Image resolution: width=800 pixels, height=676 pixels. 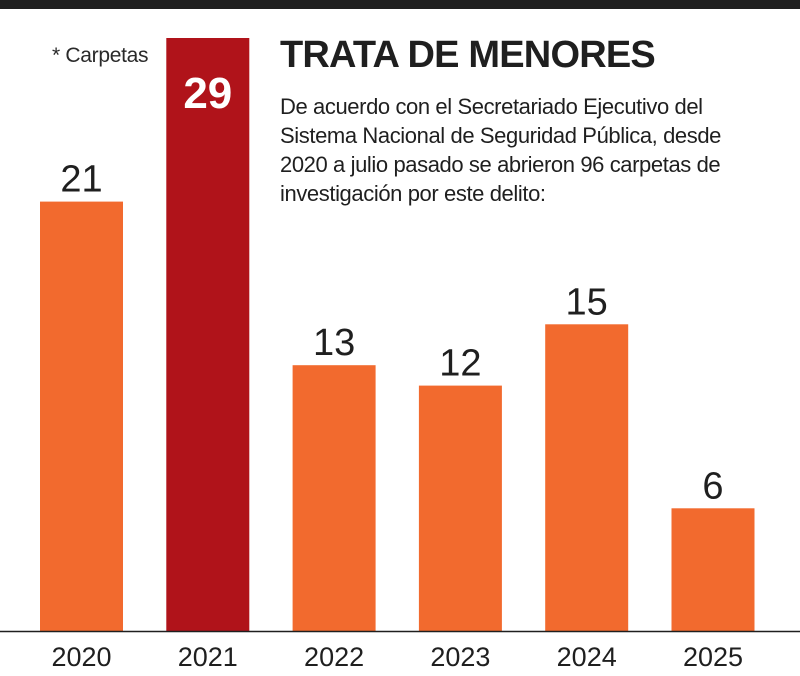 I want to click on data-label-2024: 15, so click(x=587, y=302).